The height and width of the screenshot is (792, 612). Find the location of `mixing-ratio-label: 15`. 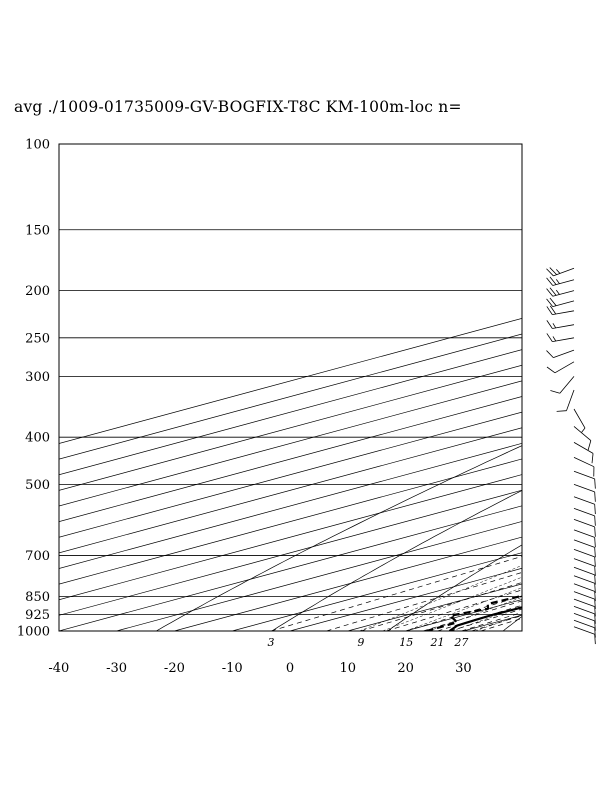

mixing-ratio-label: 15 is located at coordinates (406, 642).